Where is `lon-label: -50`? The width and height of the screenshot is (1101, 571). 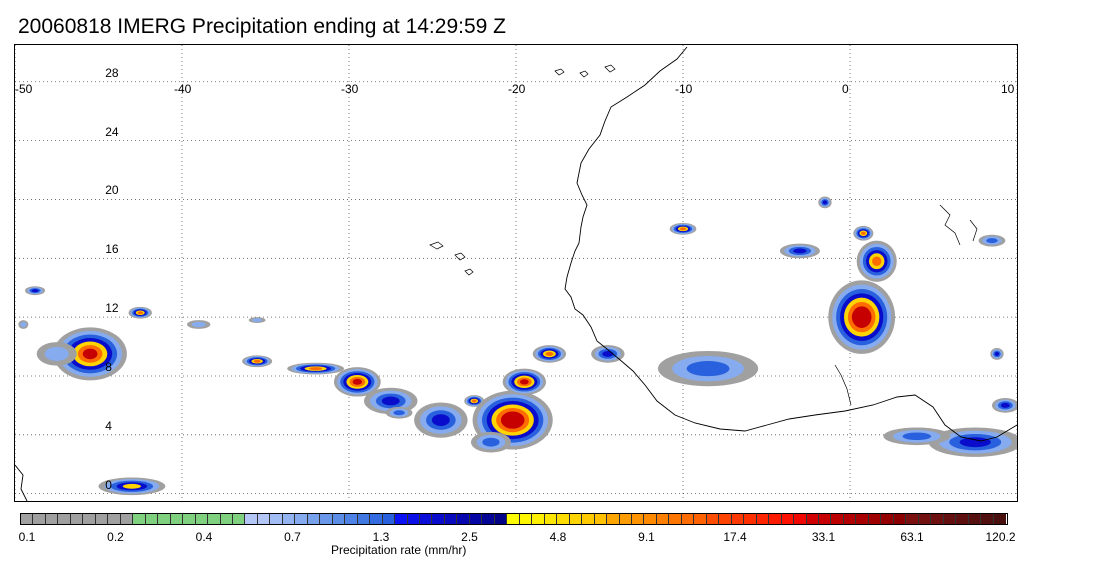
lon-label: -50 is located at coordinates (24, 89).